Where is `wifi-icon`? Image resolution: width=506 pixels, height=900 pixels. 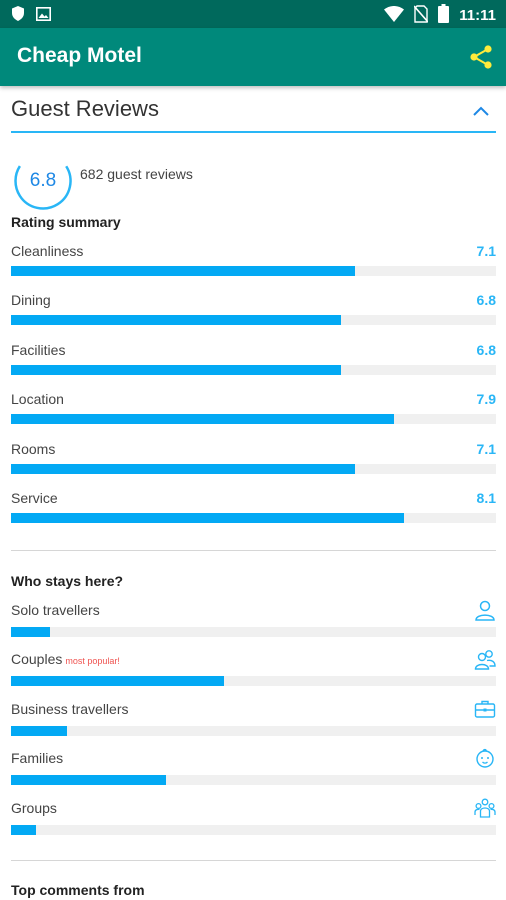
wifi-icon is located at coordinates (394, 16).